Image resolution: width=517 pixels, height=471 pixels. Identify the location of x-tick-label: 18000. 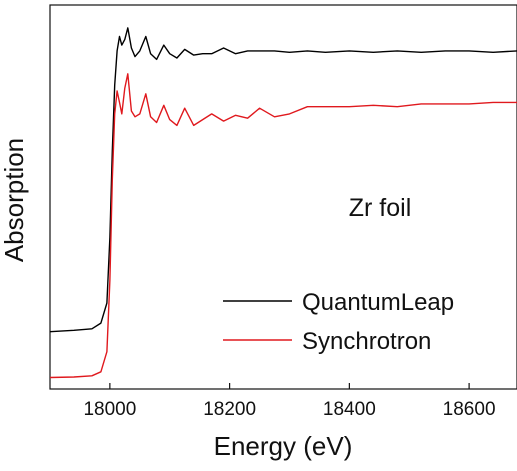
(109, 409).